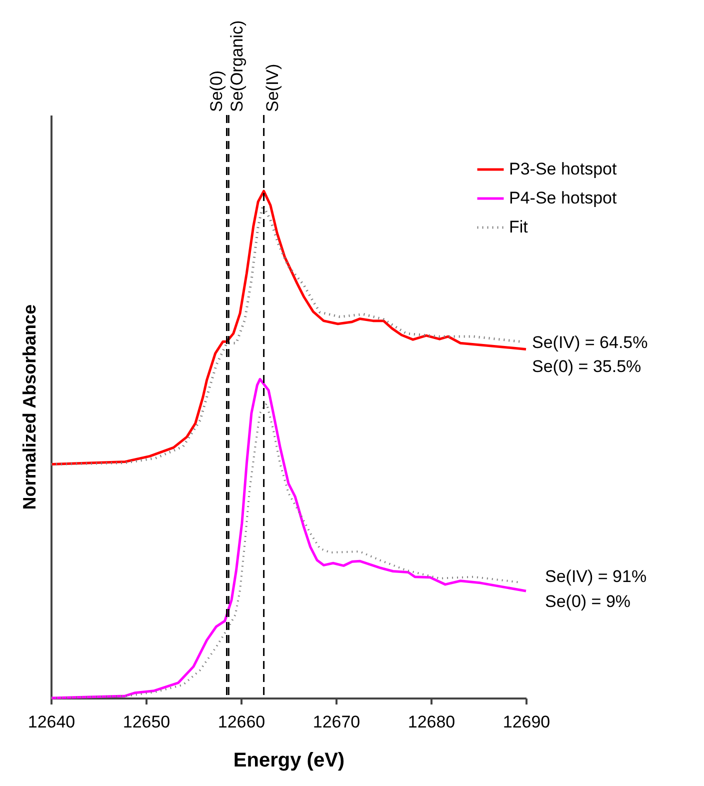 This screenshot has width=704, height=786. What do you see at coordinates (590, 342) in the screenshot?
I see `text: Se(IV) = 64.5%` at bounding box center [590, 342].